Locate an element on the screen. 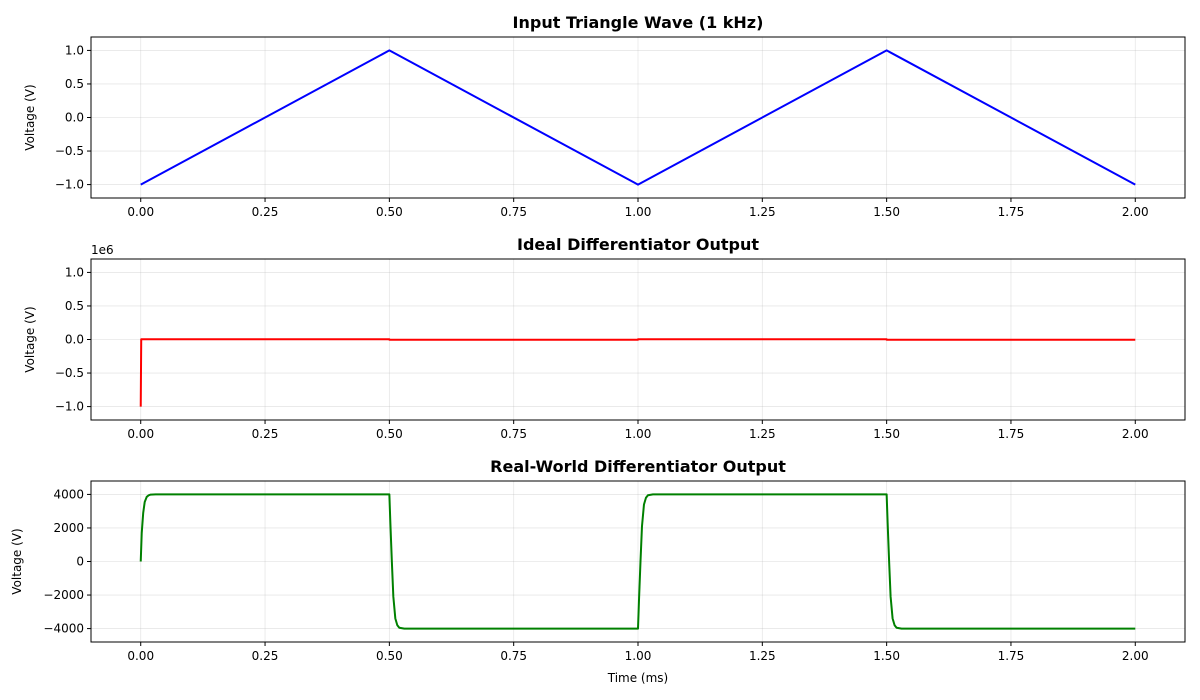  chart-title: Real-World Differentiator Output is located at coordinates (638, 466).